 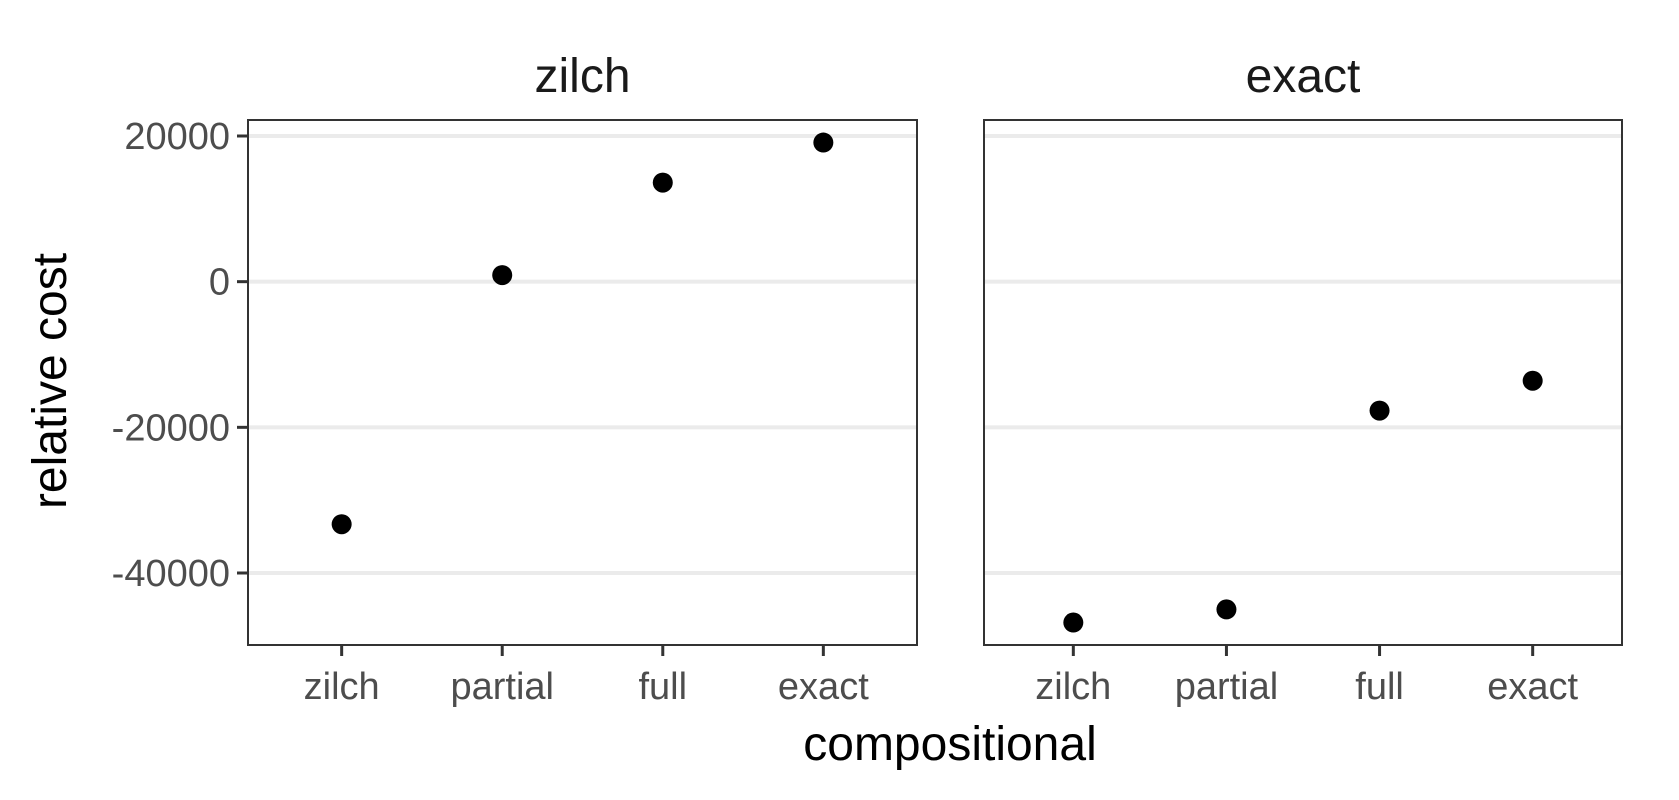 What do you see at coordinates (502, 687) in the screenshot?
I see `panel-zilch-x-tick-label-partial: partial` at bounding box center [502, 687].